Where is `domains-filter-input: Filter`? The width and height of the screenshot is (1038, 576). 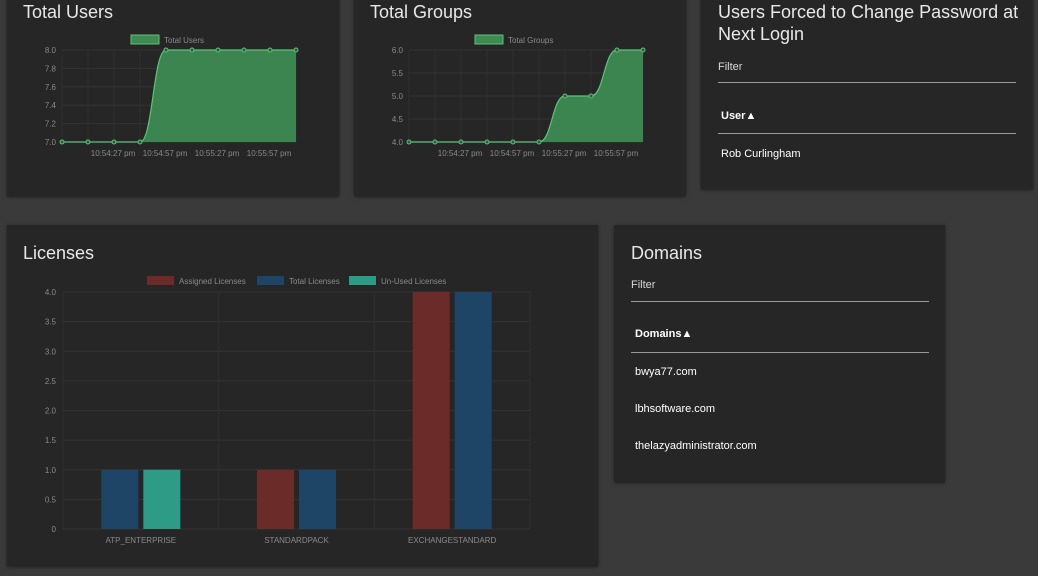
domains-filter-input: Filter is located at coordinates (643, 285).